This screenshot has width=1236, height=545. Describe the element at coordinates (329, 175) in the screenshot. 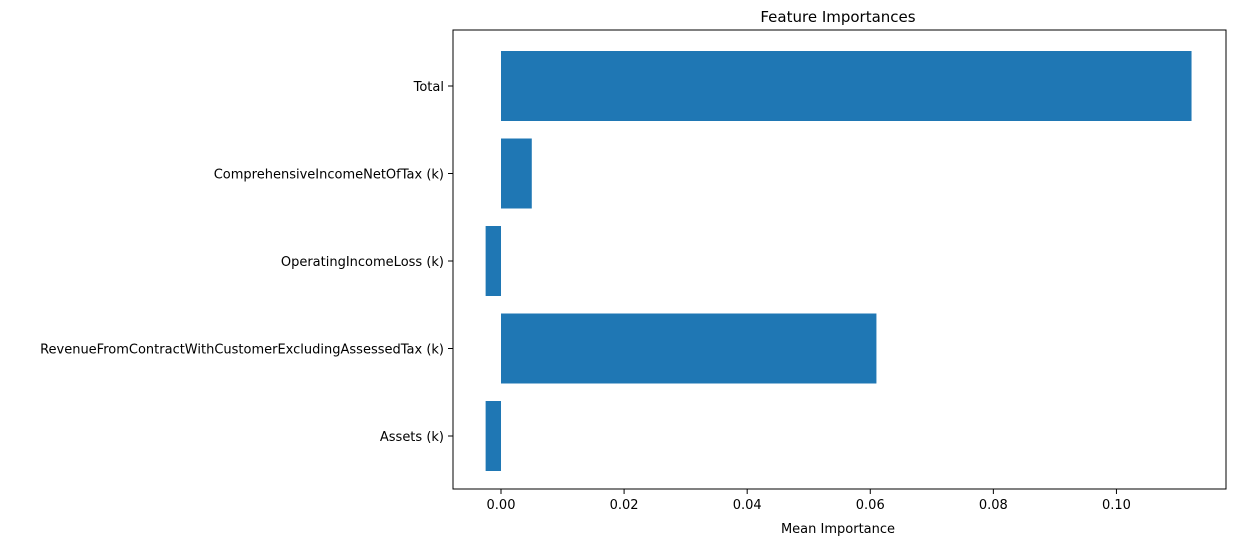

I see `y-tick-label: ComprehensiveIncomeNetOfTax (k)` at that location.